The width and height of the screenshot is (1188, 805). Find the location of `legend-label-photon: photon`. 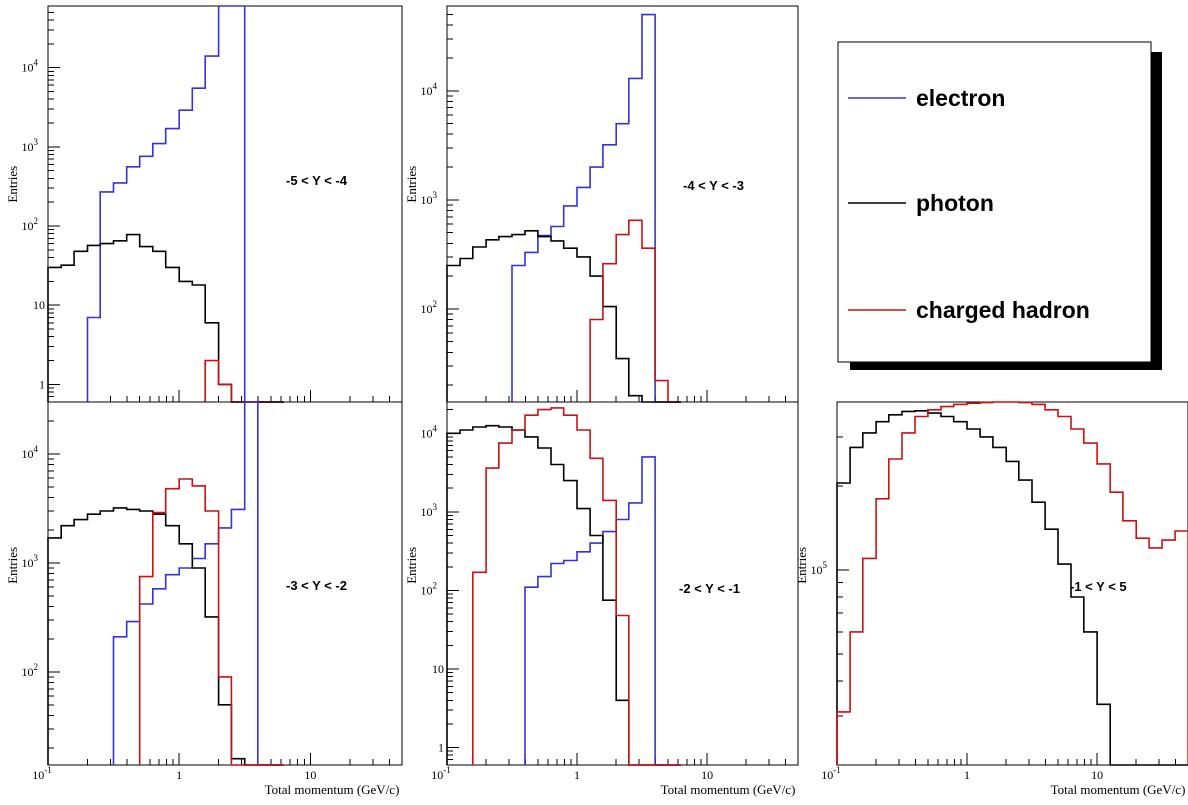

legend-label-photon: photon is located at coordinates (955, 203).